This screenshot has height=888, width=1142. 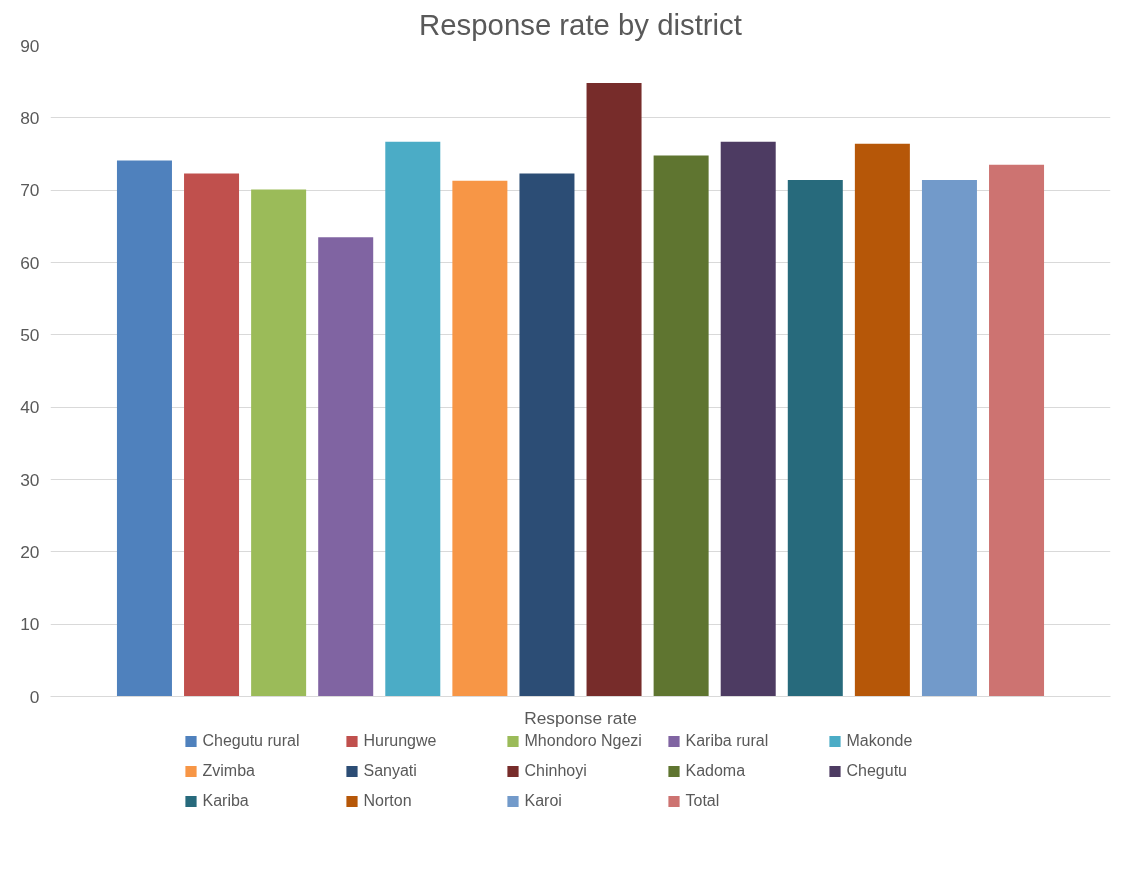 What do you see at coordinates (727, 741) in the screenshot?
I see `legend-label: Kariba rural` at bounding box center [727, 741].